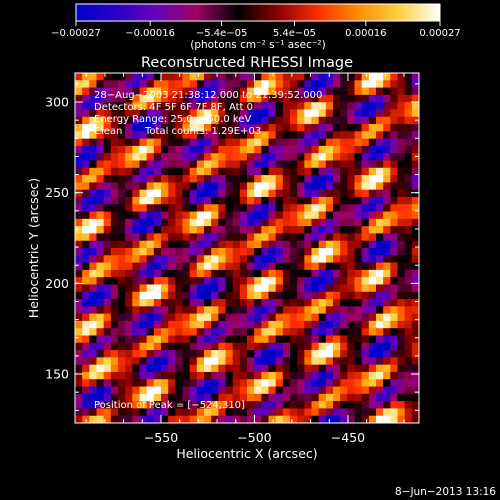 Image resolution: width=500 pixels, height=500 pixels. Describe the element at coordinates (294, 33) in the screenshot. I see `colorbar-tick-label: 5.4e−05` at that location.